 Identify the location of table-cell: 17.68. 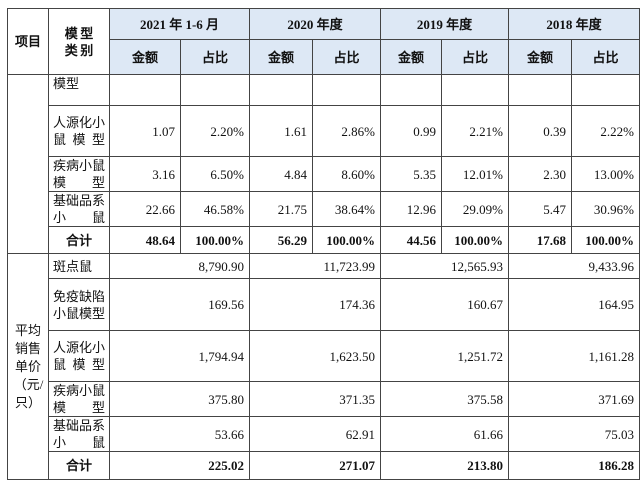
(540, 240).